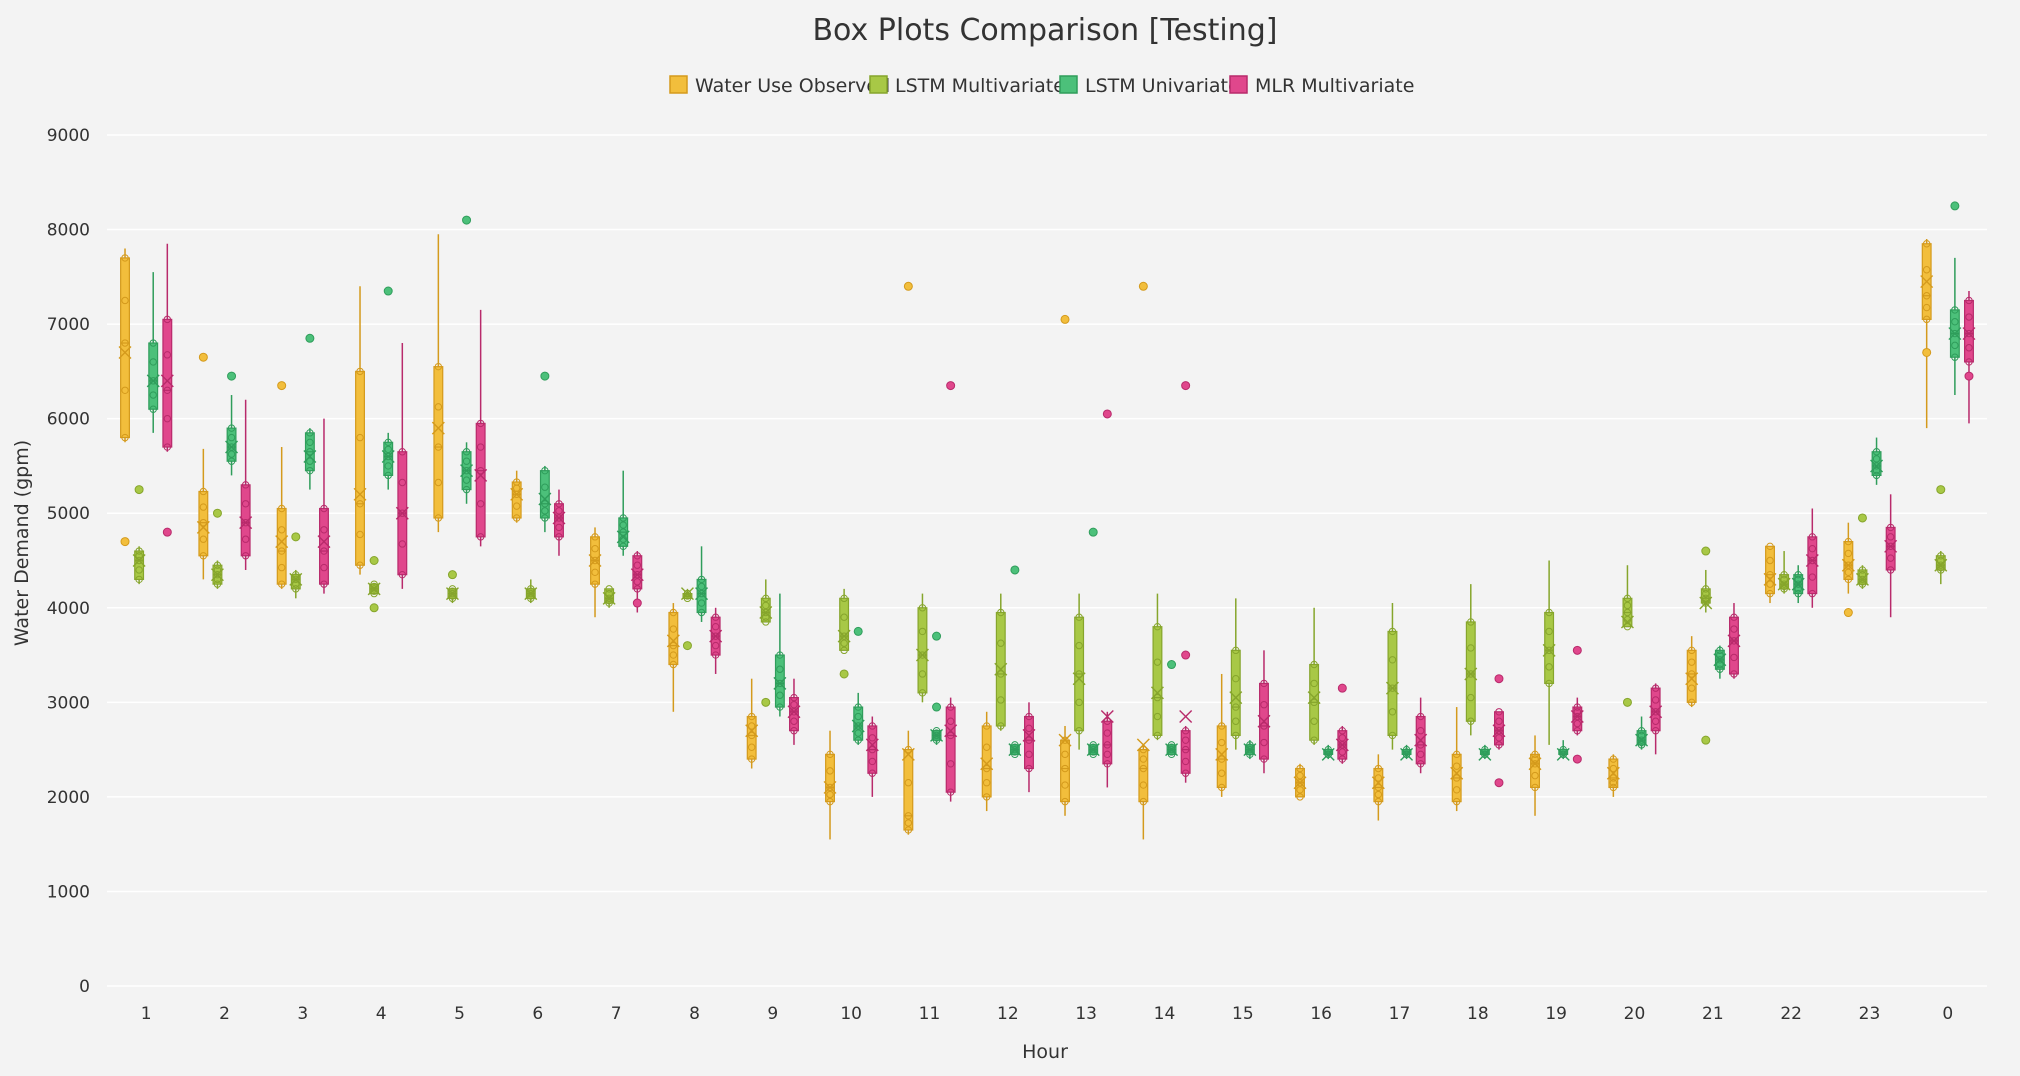 The height and width of the screenshot is (1076, 2020). Describe the element at coordinates (1045, 1052) in the screenshot. I see `x-axis-label: Hour` at that location.